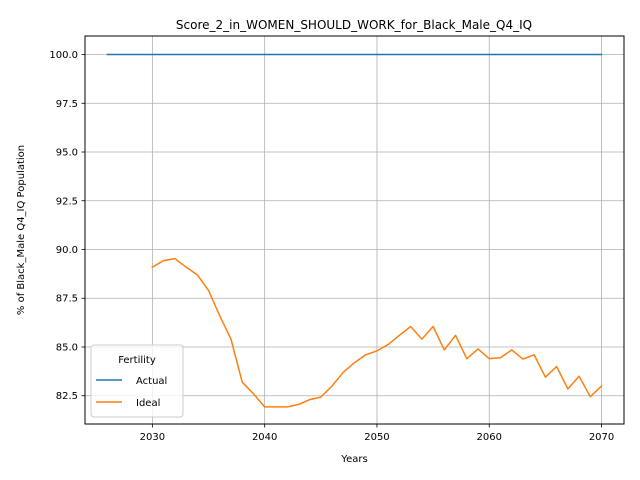  I want to click on legend: Fertility Actual Ideal, so click(137, 381).